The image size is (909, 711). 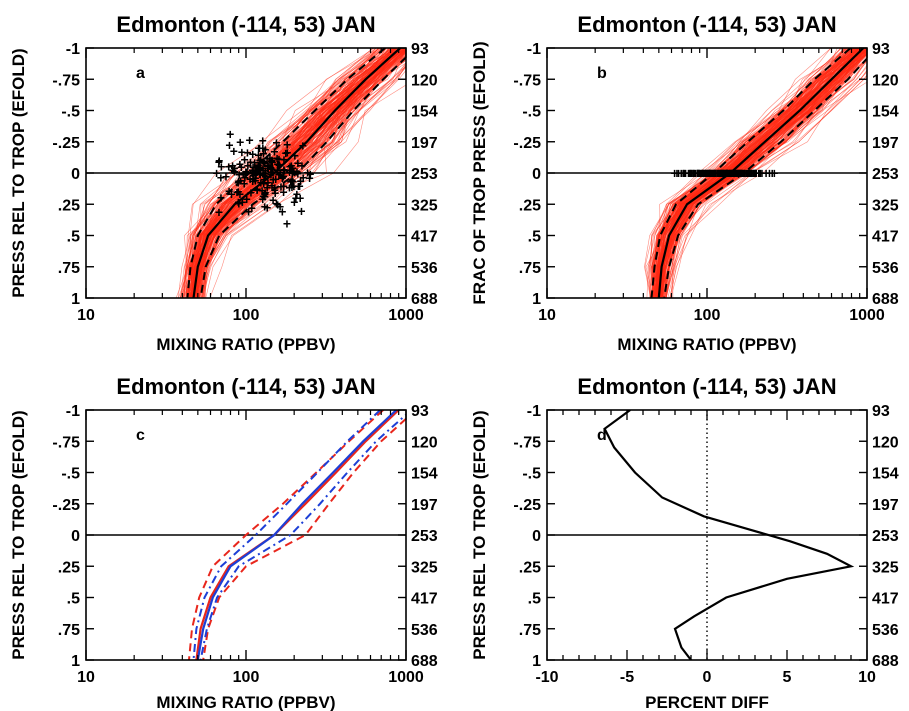 I want to click on panel-d-xtick-label: 10, so click(x=867, y=677).